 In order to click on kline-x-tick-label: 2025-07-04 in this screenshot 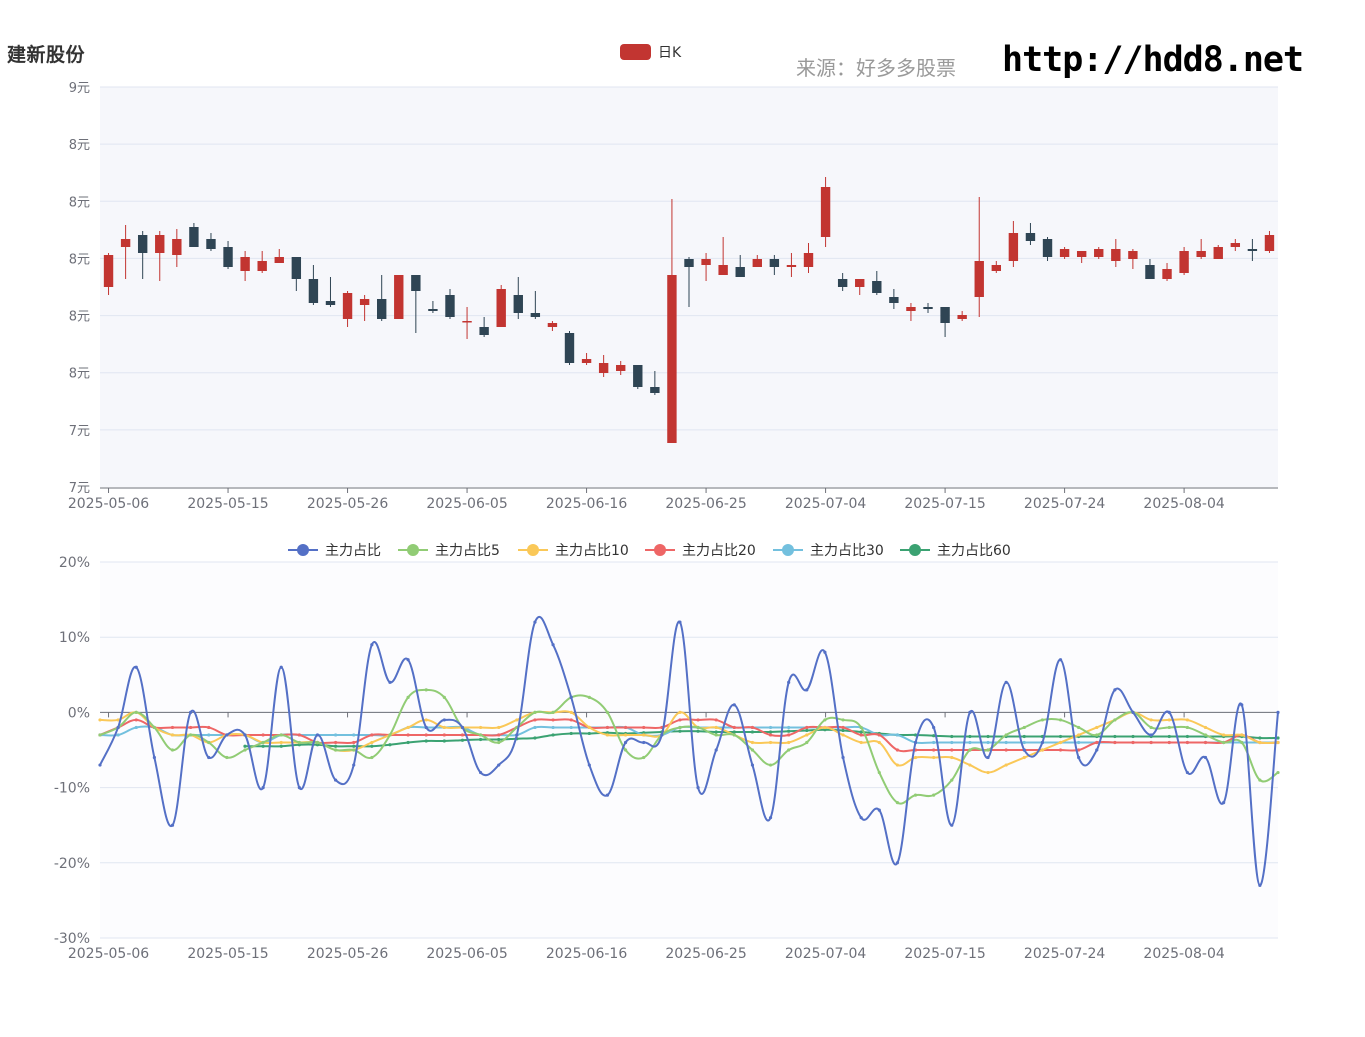, I will do `click(825, 504)`.